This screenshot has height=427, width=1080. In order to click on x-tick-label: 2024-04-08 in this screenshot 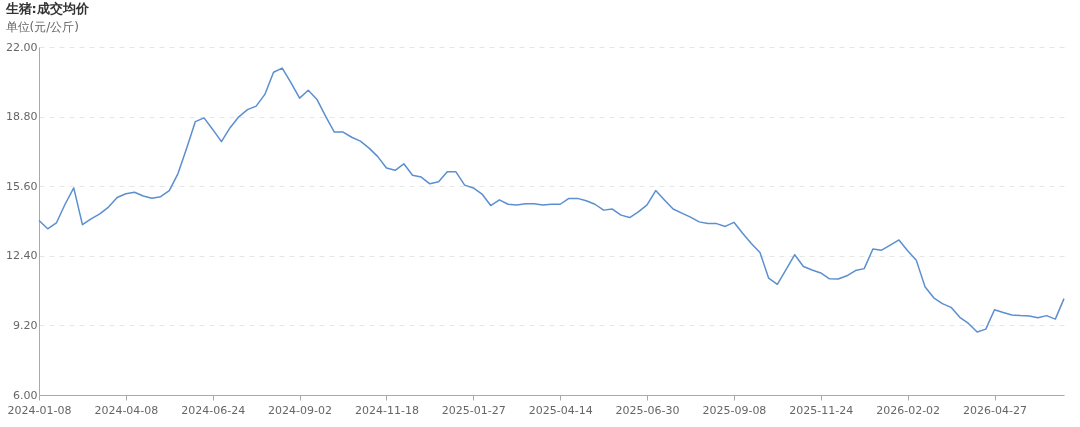, I will do `click(126, 410)`.